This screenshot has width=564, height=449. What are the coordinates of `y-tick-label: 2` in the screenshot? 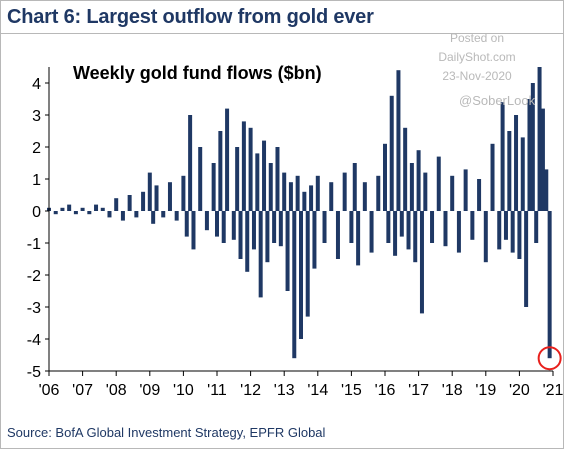 It's located at (36, 148).